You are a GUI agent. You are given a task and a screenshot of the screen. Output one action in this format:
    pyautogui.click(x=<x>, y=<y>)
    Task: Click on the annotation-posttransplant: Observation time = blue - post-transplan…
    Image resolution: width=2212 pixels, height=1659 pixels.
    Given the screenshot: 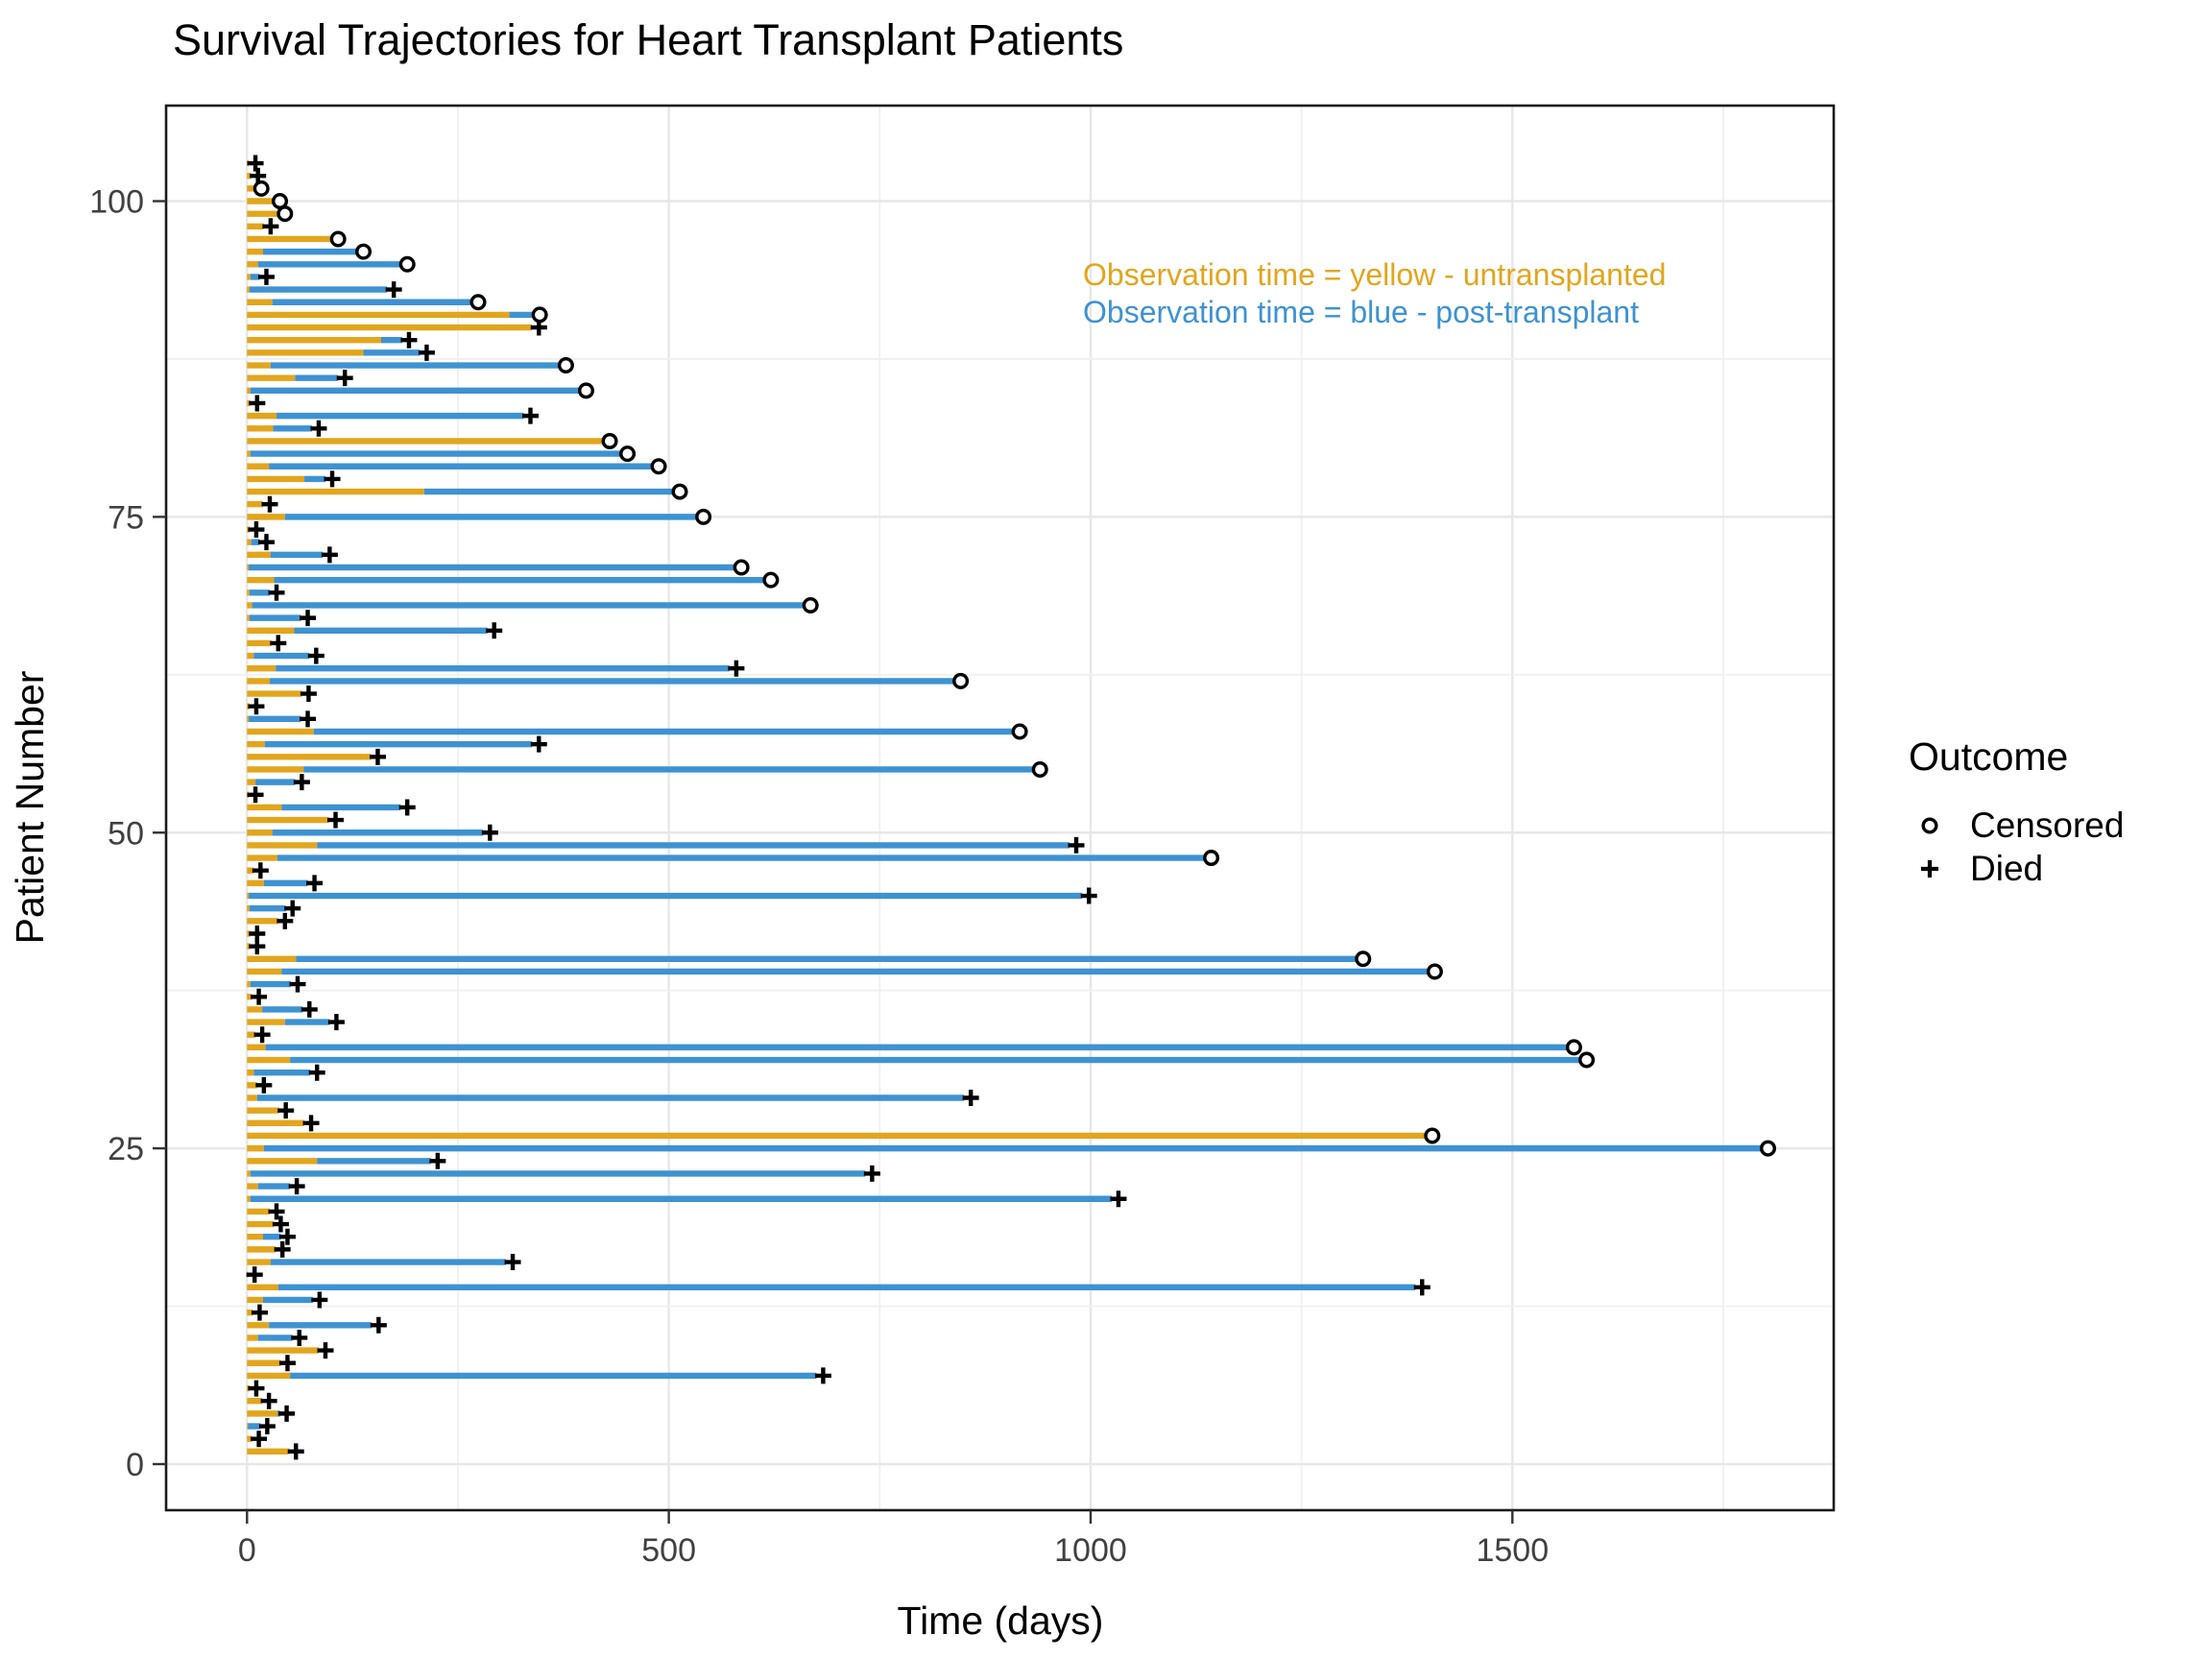 What is the action you would take?
    pyautogui.click(x=1361, y=312)
    